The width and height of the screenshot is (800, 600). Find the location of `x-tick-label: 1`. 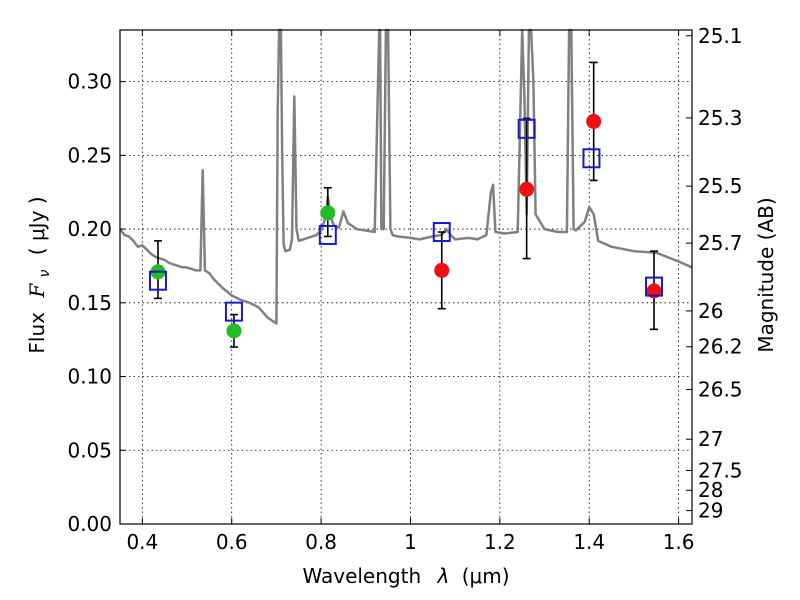

x-tick-label: 1 is located at coordinates (410, 542).